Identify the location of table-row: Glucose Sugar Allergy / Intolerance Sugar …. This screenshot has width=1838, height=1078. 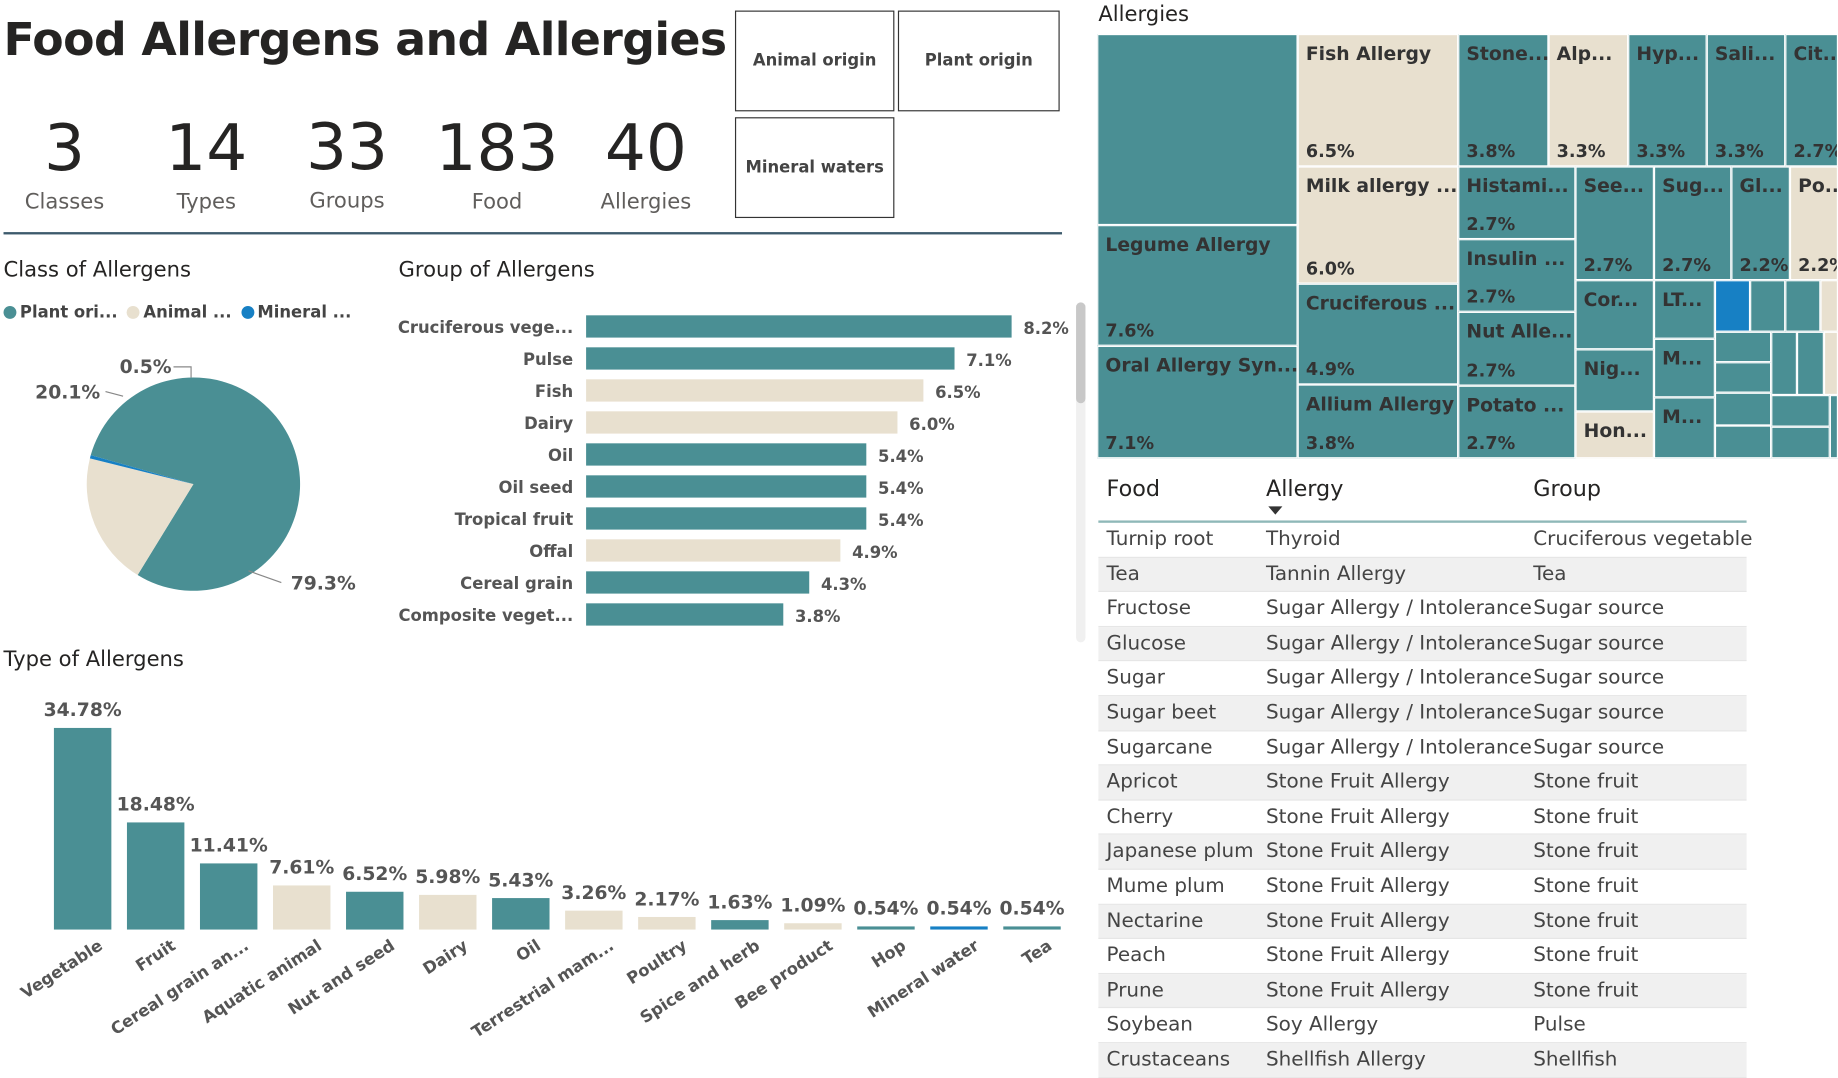
(1422, 644).